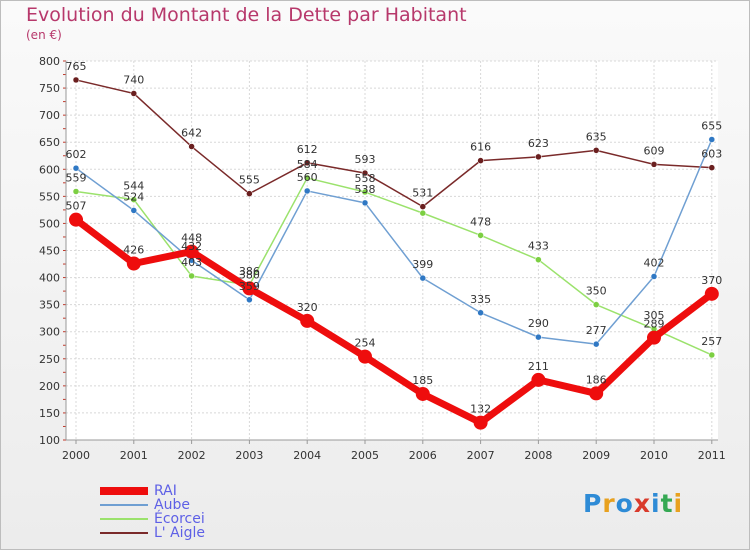 This screenshot has width=750, height=550. I want to click on y-tick-label: 650, so click(49, 142).